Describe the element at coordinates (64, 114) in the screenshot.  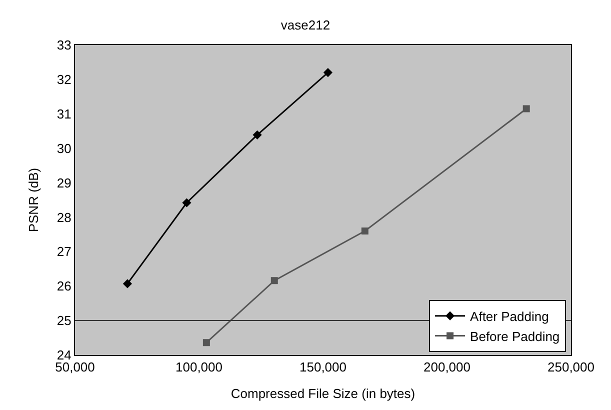
I see `y-tick-label: 31` at that location.